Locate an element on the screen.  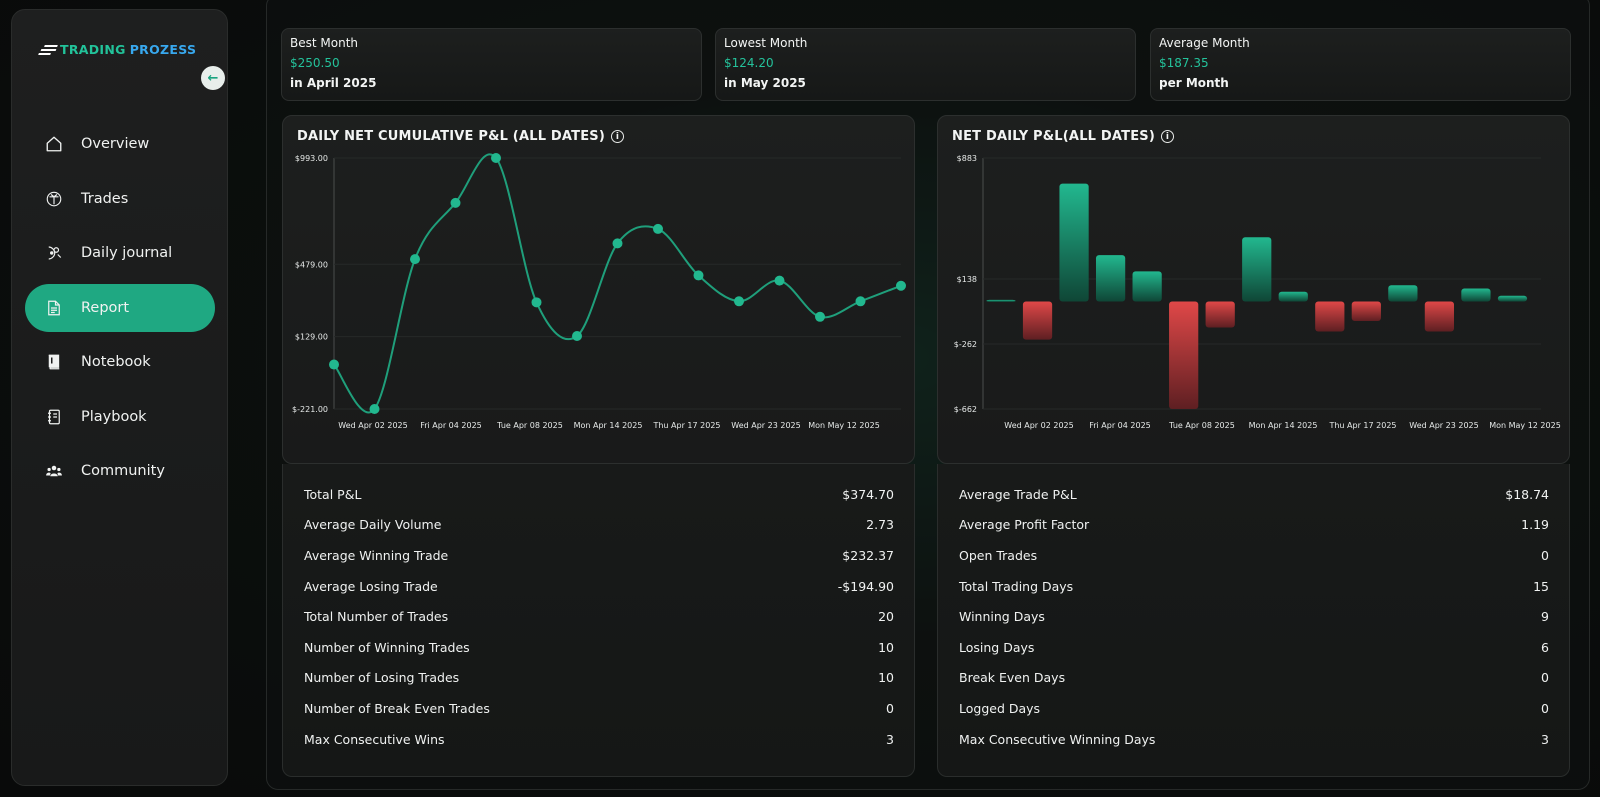
stat-row: Average Trade P&L $18.74 is located at coordinates (1253, 494).